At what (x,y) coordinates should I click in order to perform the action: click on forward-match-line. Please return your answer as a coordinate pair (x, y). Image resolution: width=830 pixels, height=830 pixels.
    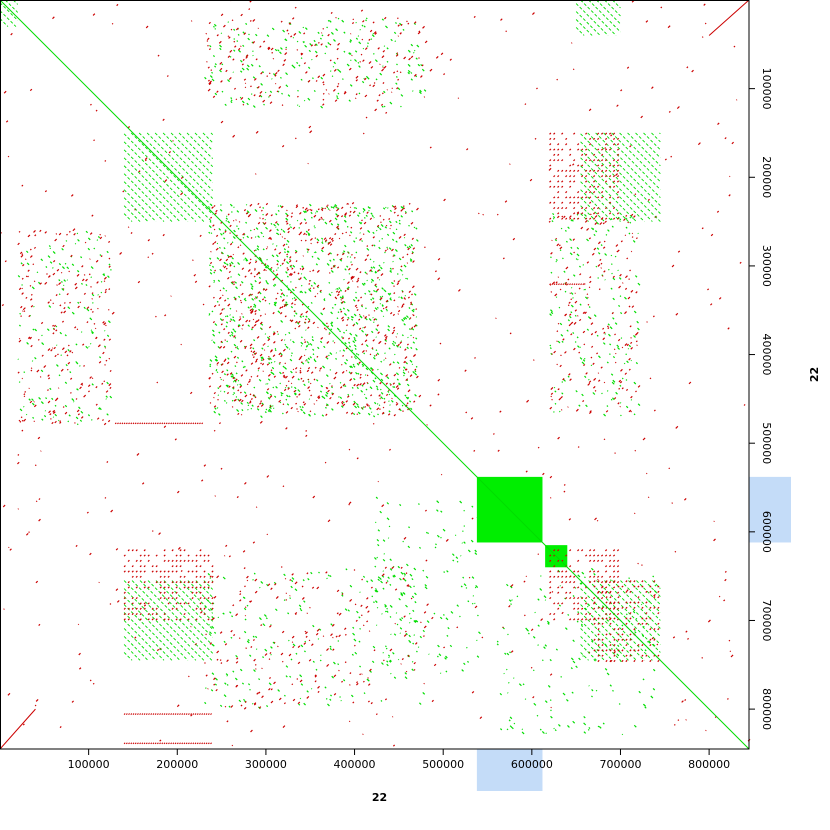
    Looking at the image, I should click on (188, 157).